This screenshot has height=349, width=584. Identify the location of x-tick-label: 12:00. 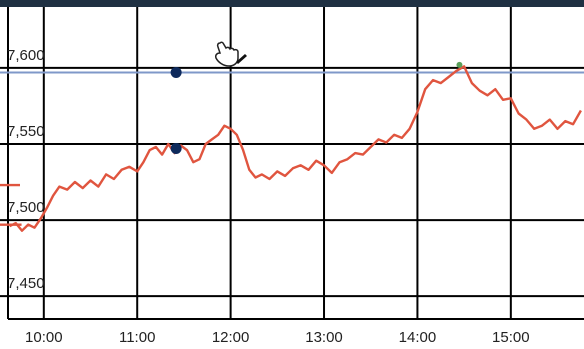
(231, 337).